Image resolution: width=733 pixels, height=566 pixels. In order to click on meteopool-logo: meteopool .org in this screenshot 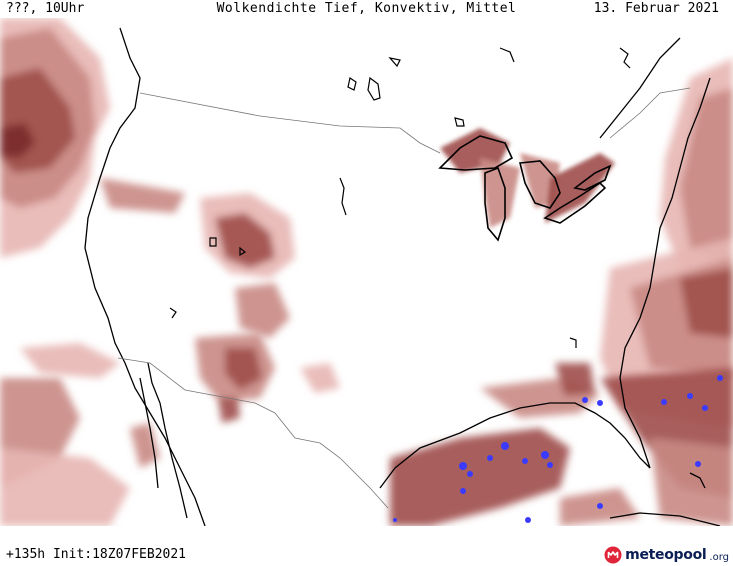, I will do `click(666, 555)`.